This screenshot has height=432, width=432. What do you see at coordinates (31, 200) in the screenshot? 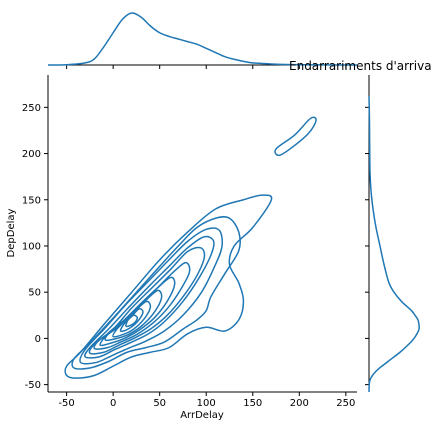
I see `y-tick-label: 150` at bounding box center [31, 200].